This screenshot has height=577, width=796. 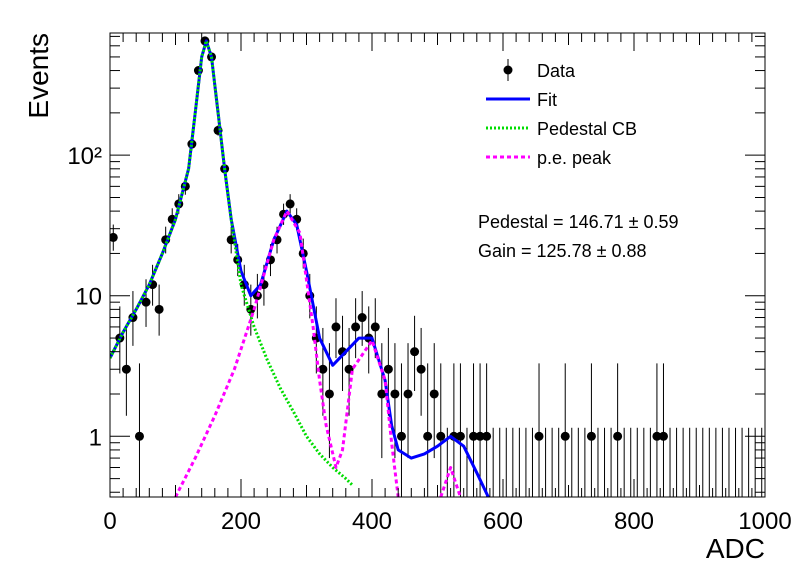 I want to click on annotation: Gain = 125.78 ± 0.88, so click(x=562, y=251).